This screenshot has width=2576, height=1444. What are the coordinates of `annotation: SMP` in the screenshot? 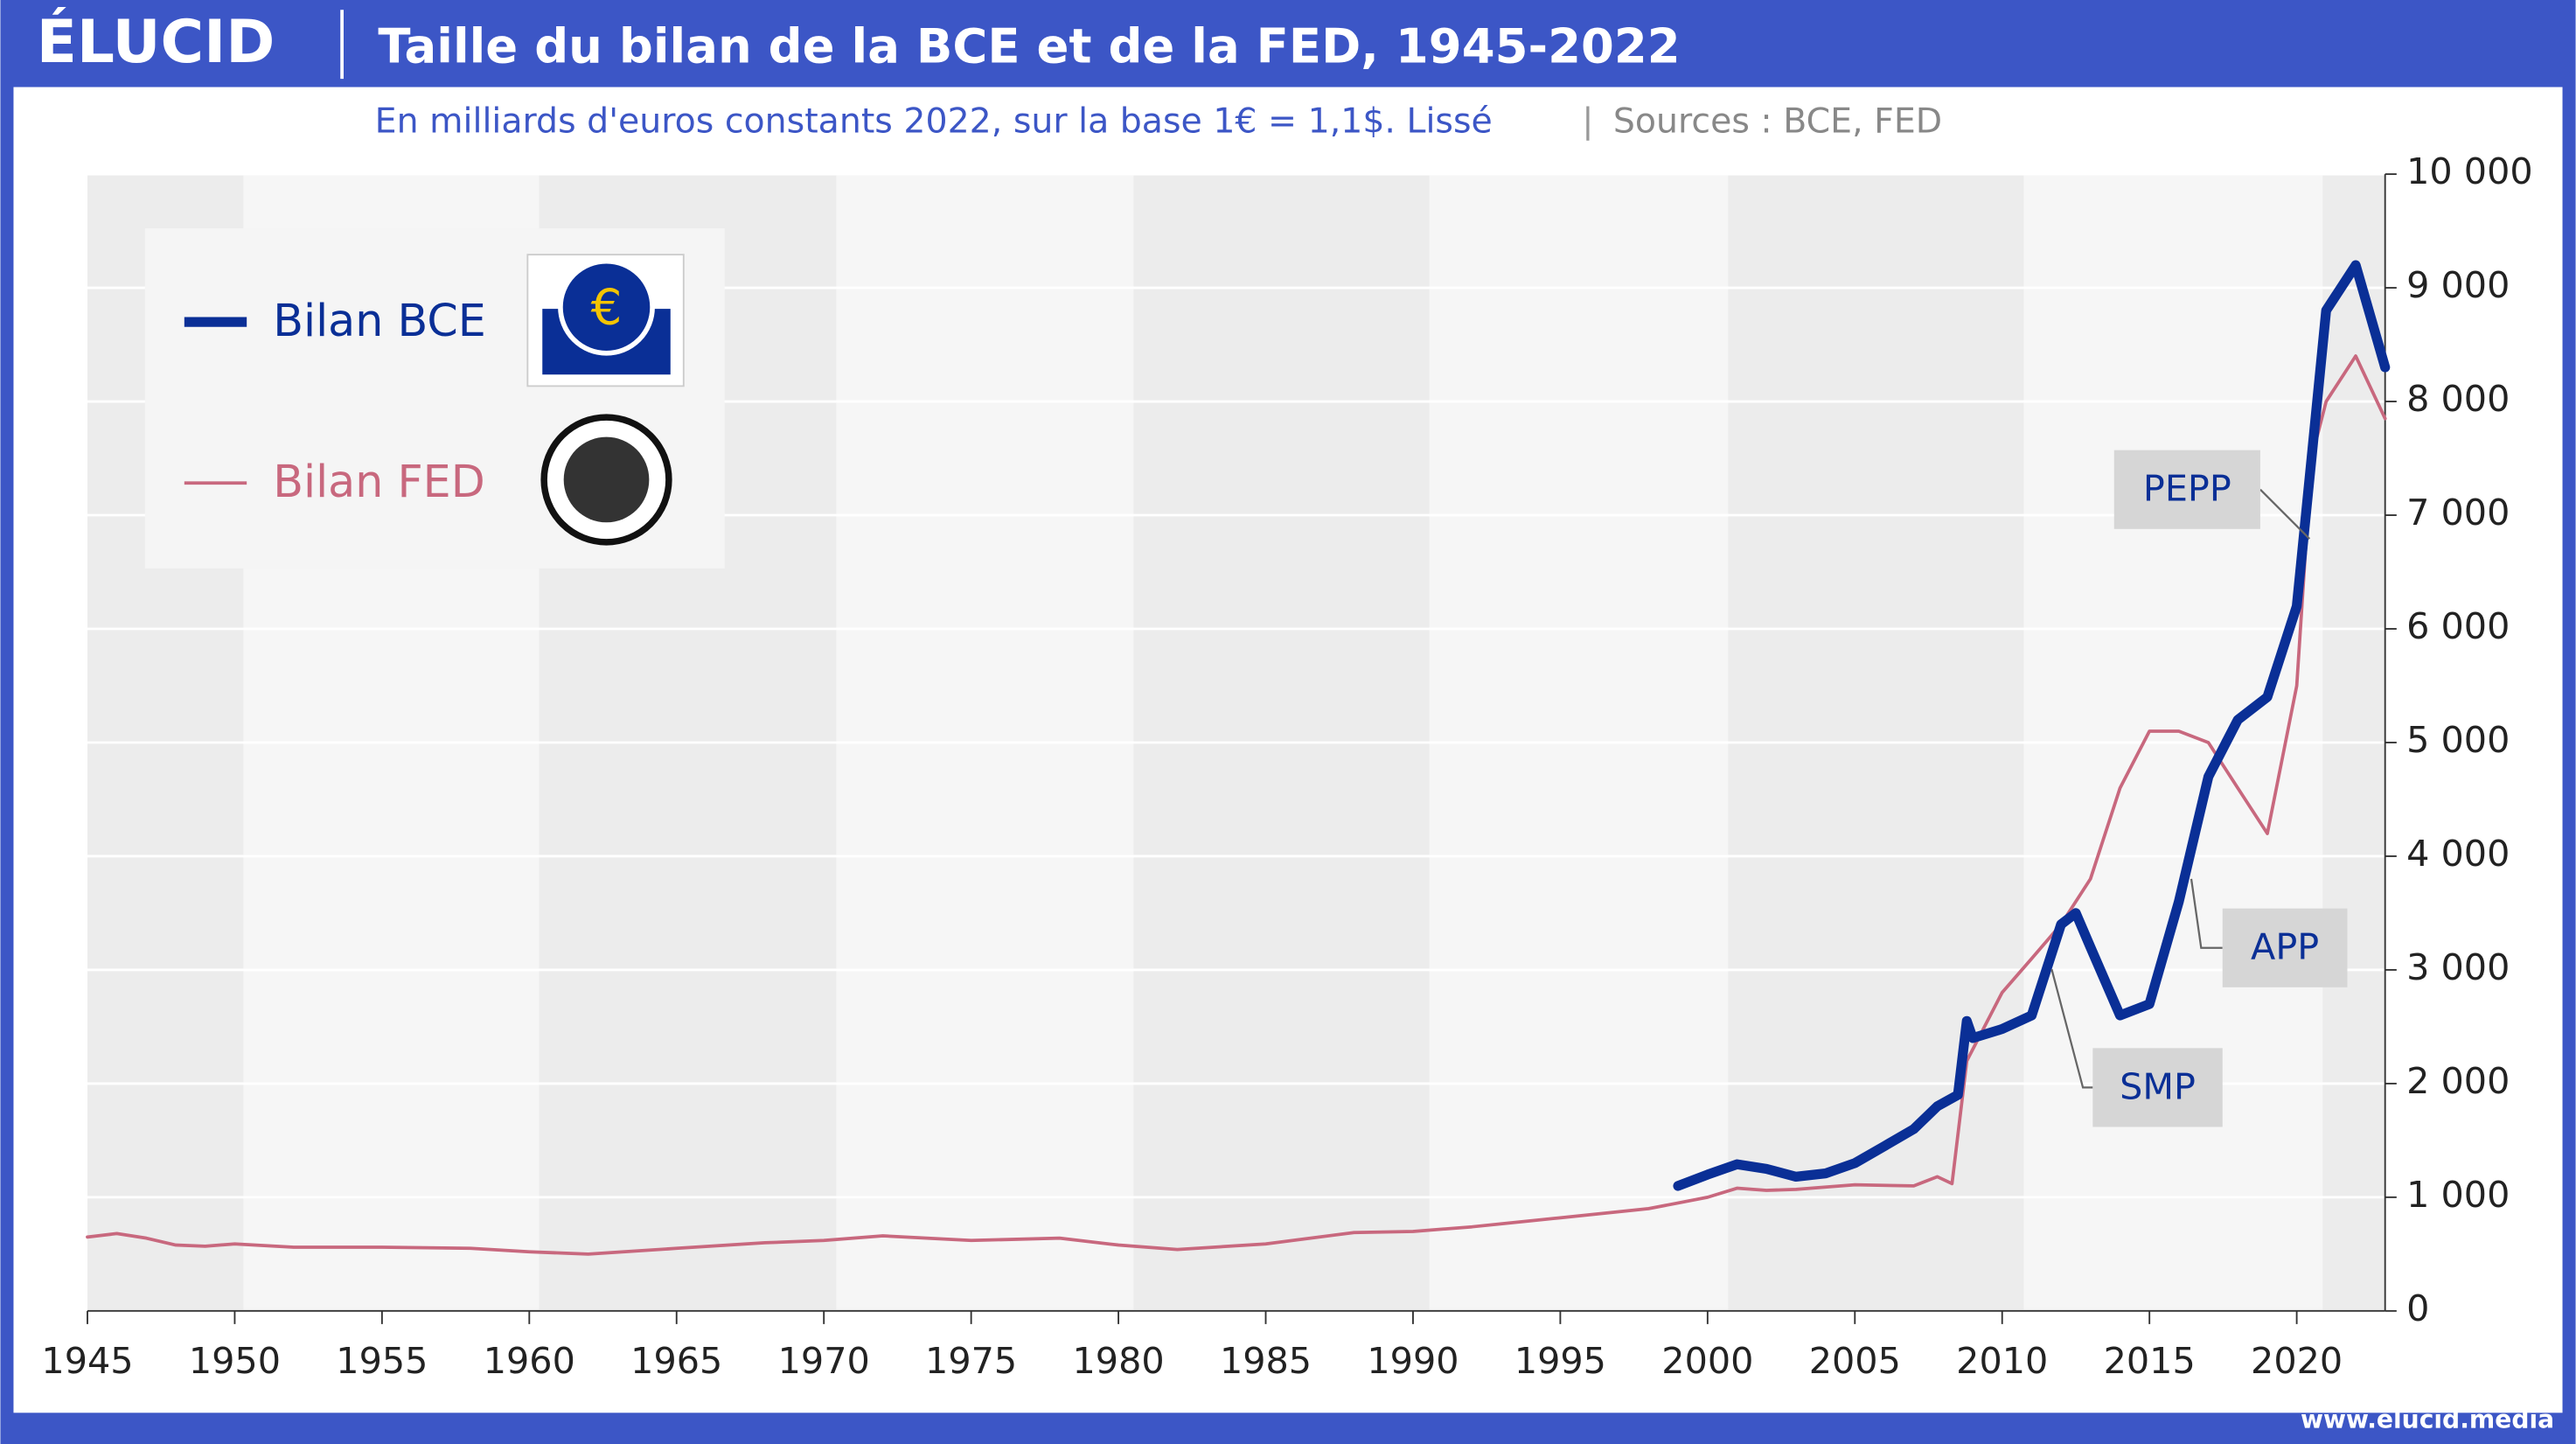 It's located at (2158, 1086).